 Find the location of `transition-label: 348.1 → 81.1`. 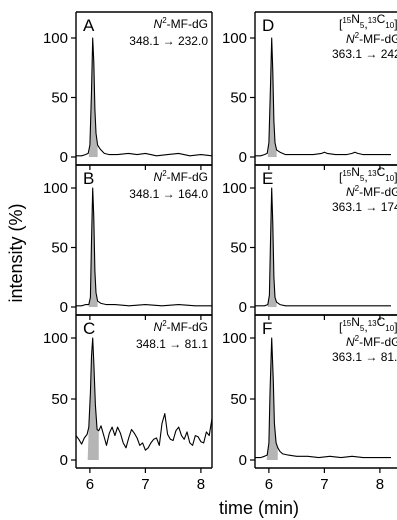

transition-label: 348.1 → 81.1 is located at coordinates (172, 344).